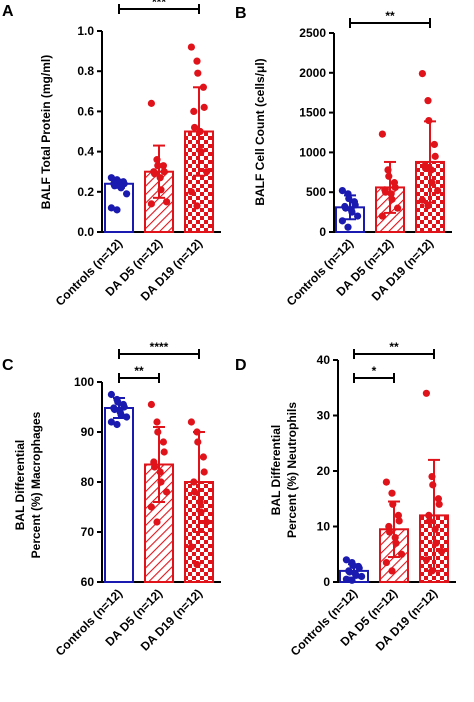  What do you see at coordinates (324, 360) in the screenshot?
I see `y-tick-label: 40` at bounding box center [324, 360].